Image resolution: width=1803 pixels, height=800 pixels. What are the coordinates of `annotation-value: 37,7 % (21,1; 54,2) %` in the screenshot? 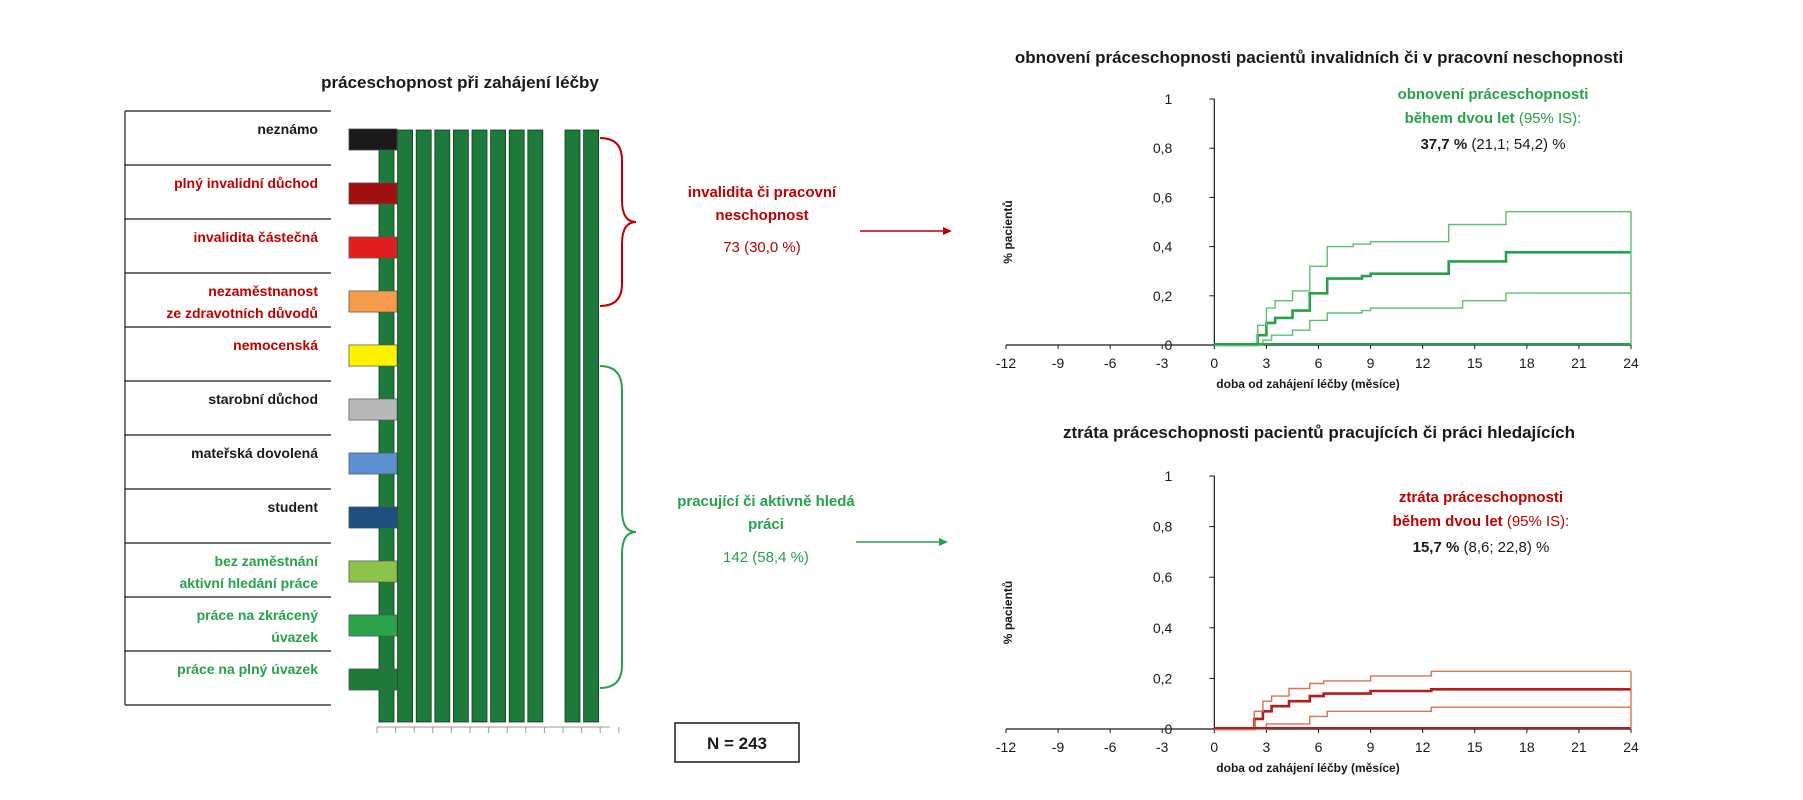 It's located at (1492, 144).